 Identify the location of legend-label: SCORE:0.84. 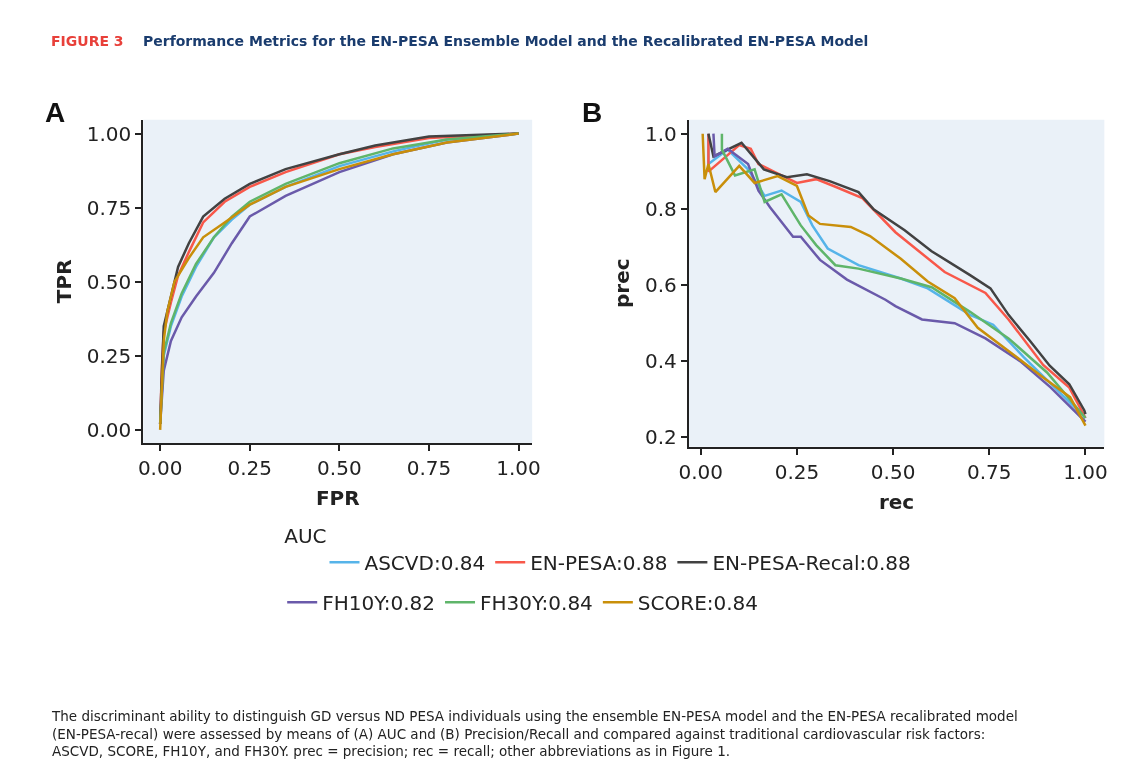
(698, 603).